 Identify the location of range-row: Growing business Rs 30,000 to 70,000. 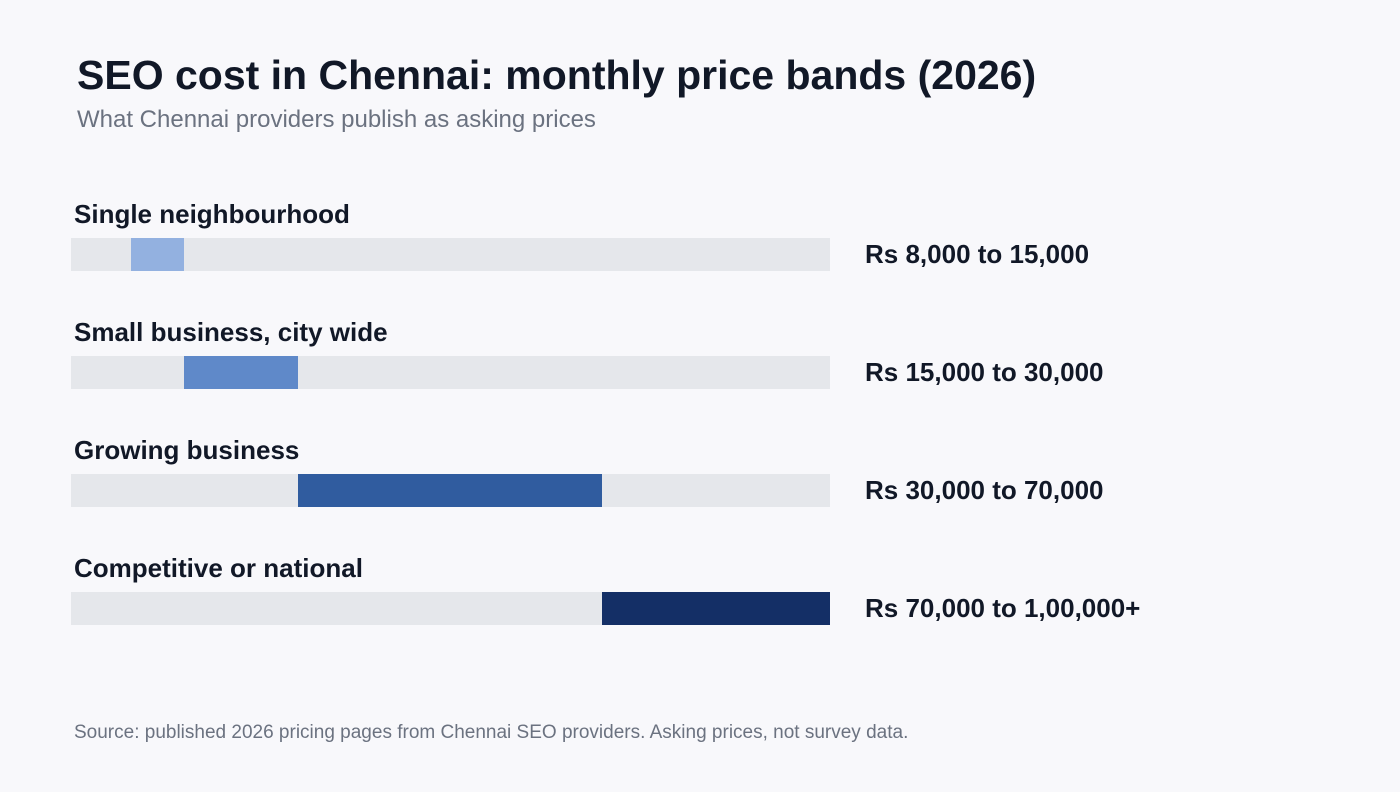
(700, 485).